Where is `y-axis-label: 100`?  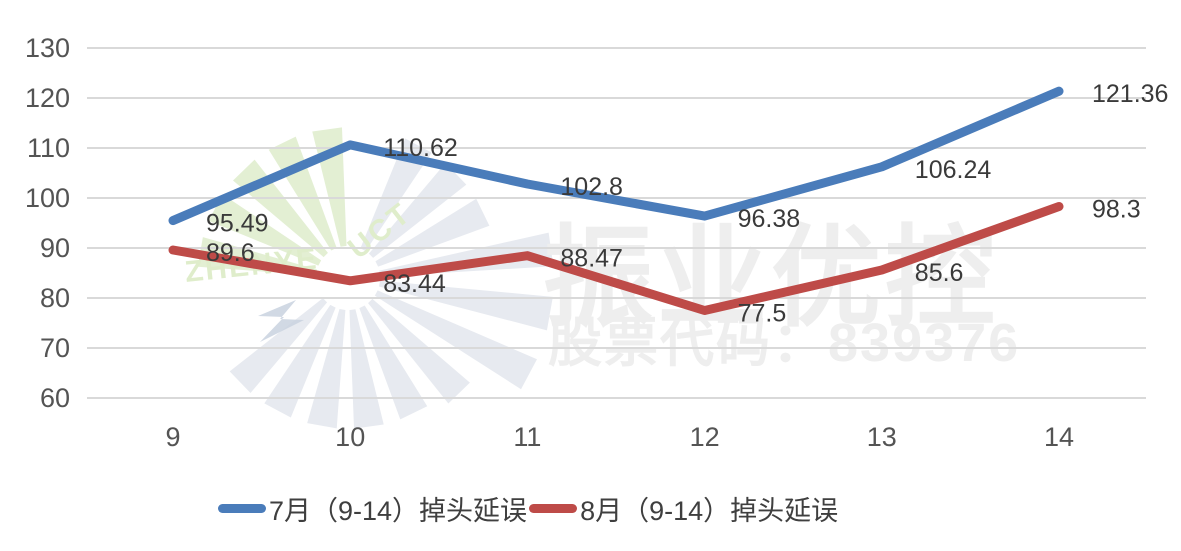 y-axis-label: 100 is located at coordinates (47, 198).